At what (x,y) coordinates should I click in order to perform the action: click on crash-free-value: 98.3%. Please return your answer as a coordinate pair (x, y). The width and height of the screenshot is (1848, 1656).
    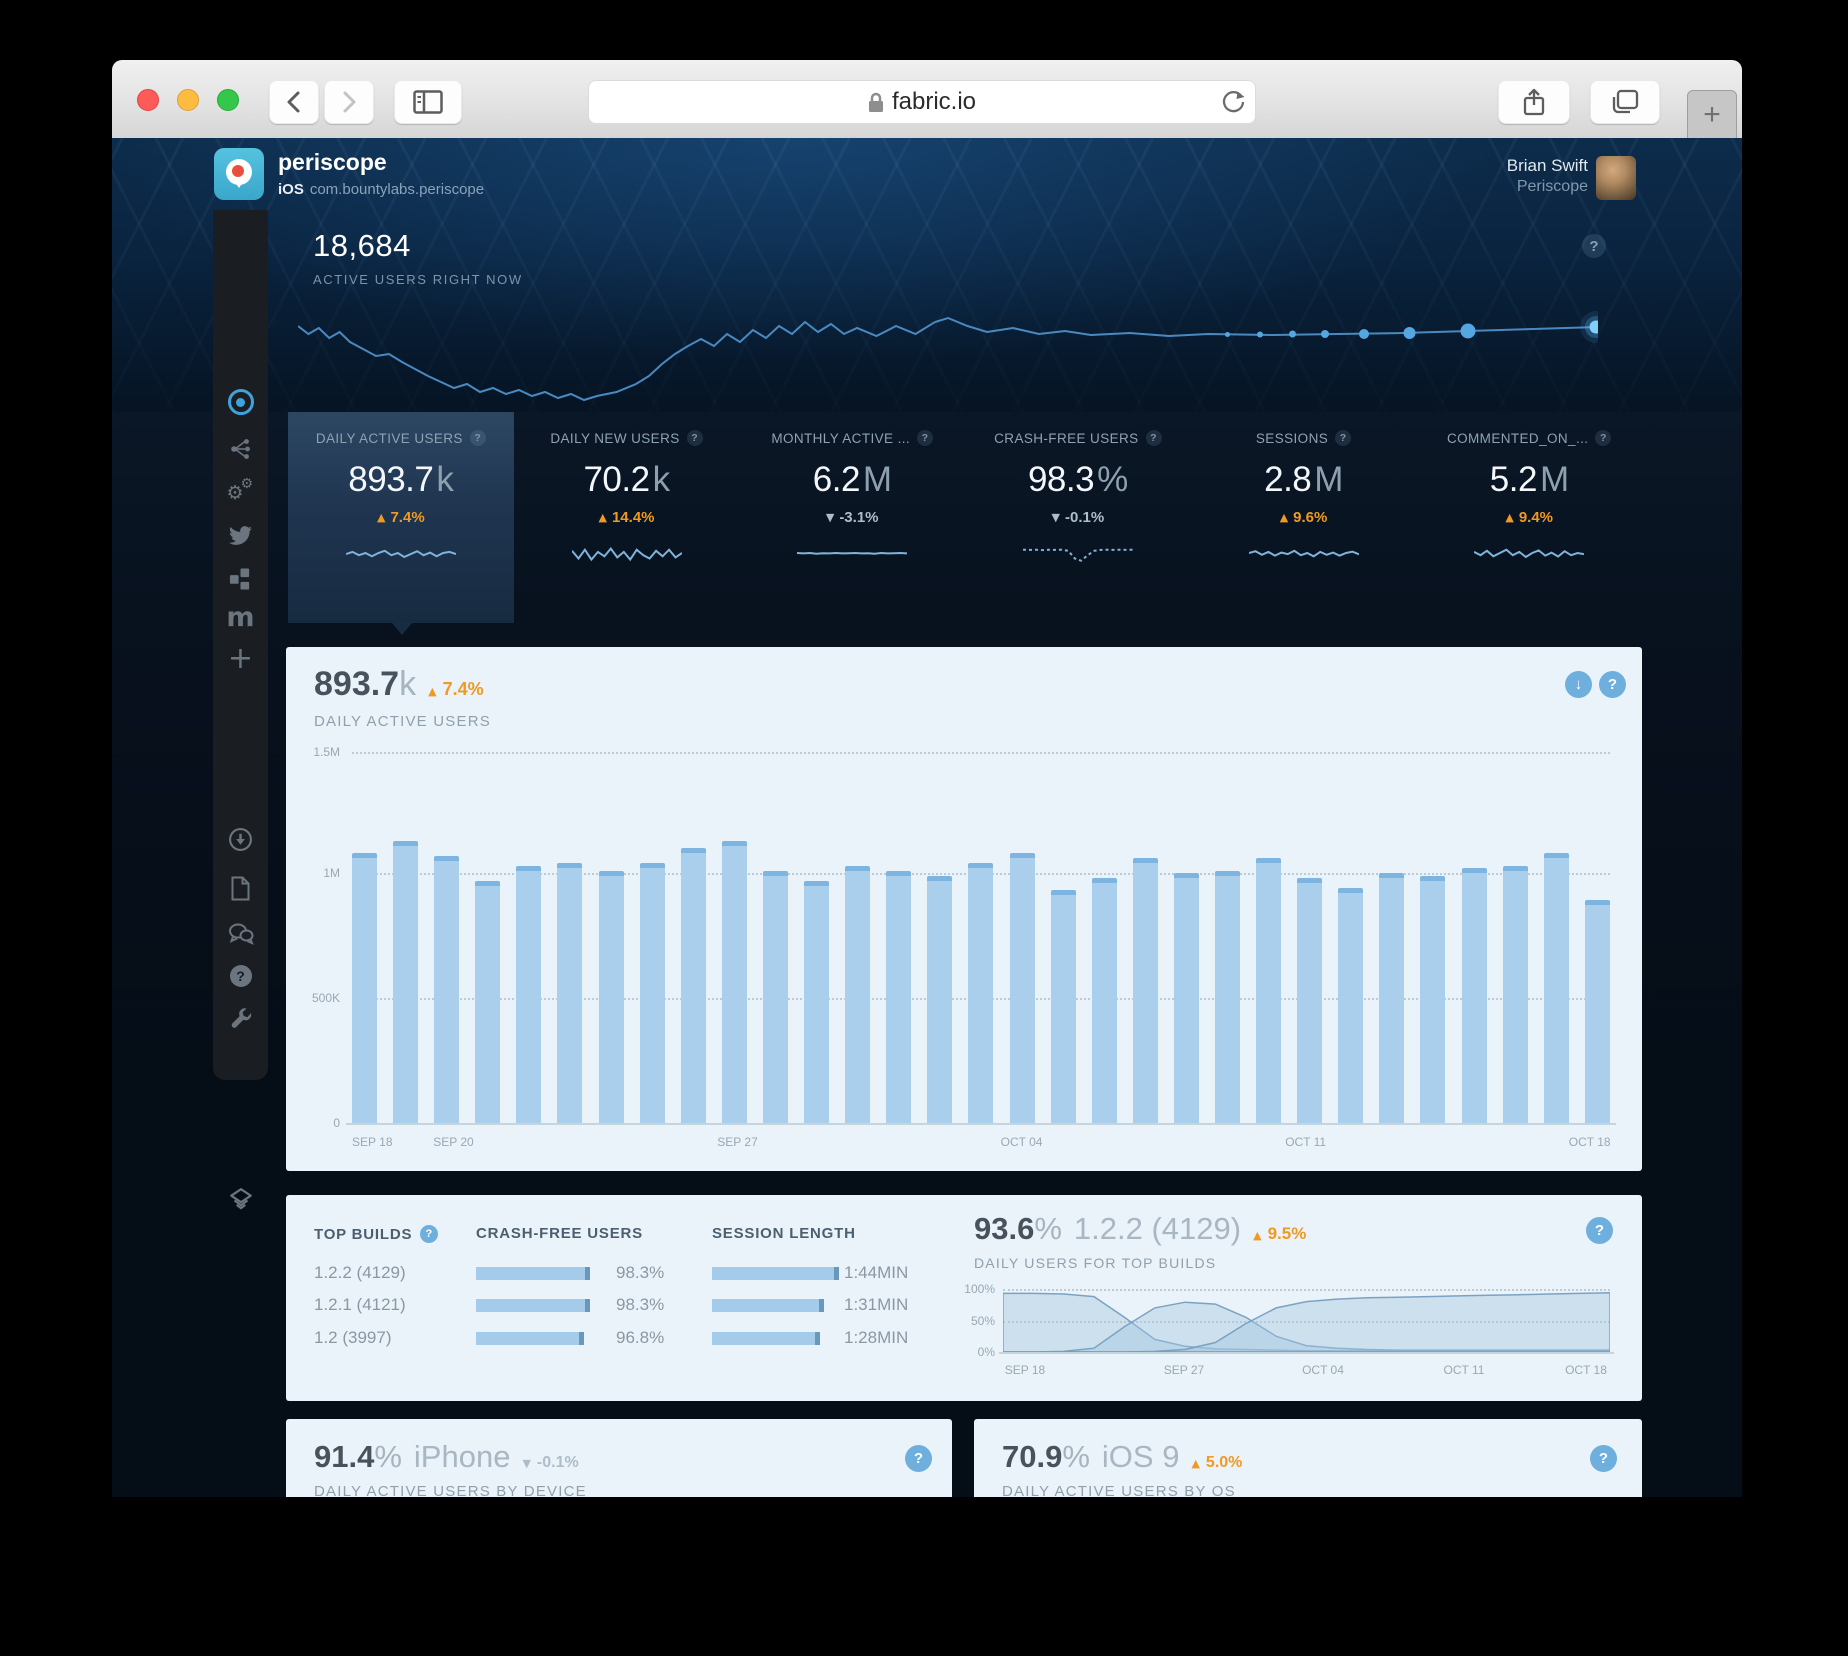
    Looking at the image, I should click on (640, 1272).